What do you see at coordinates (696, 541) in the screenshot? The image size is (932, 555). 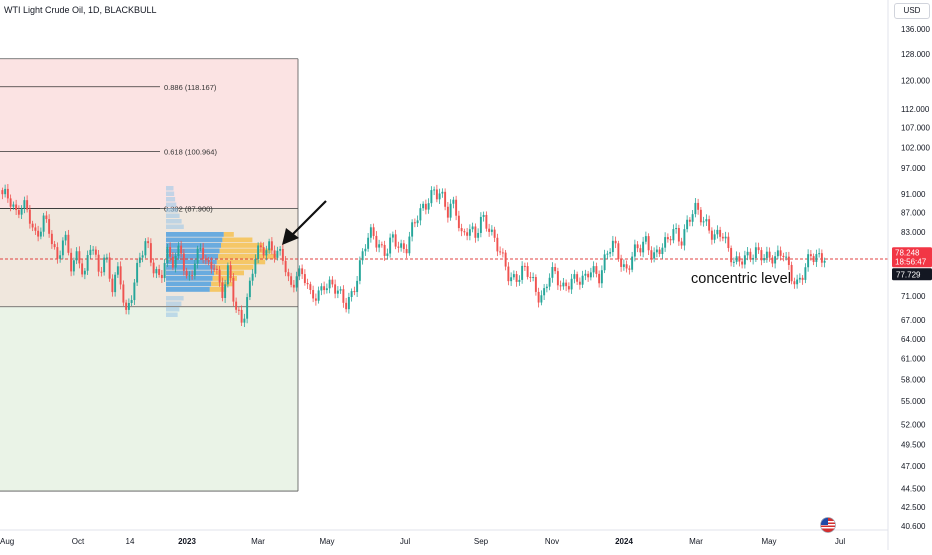 I see `x-tick-label: Mar` at bounding box center [696, 541].